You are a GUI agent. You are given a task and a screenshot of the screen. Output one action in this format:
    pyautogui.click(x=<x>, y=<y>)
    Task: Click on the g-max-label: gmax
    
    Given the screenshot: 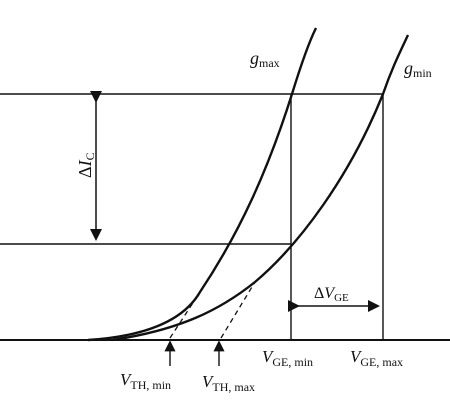 What is the action you would take?
    pyautogui.click(x=265, y=59)
    